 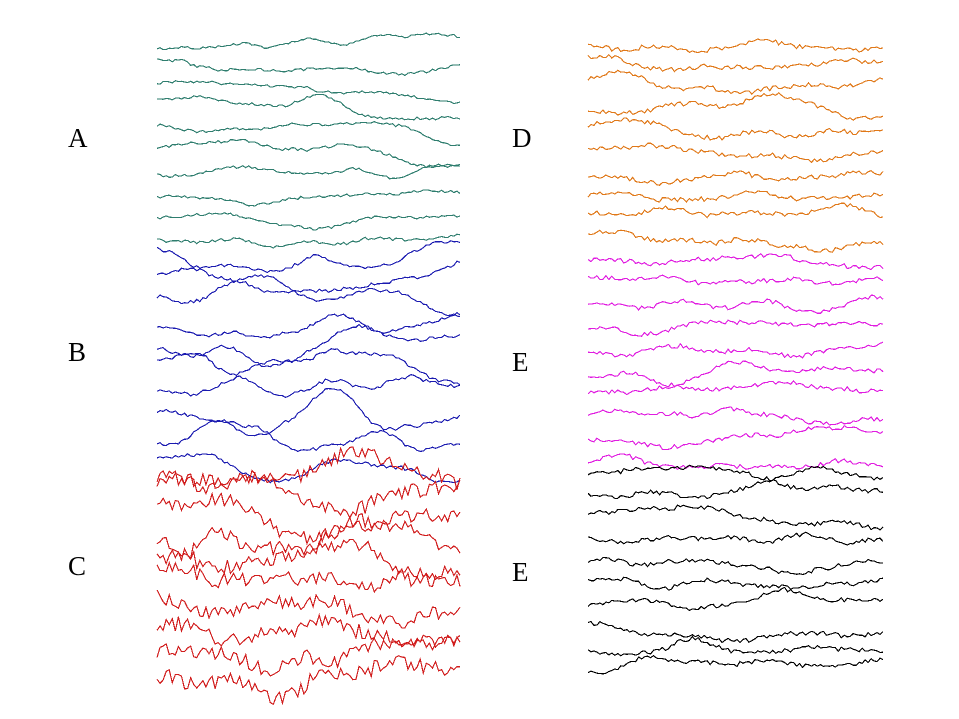 I want to click on trace-group-b, so click(x=308, y=362).